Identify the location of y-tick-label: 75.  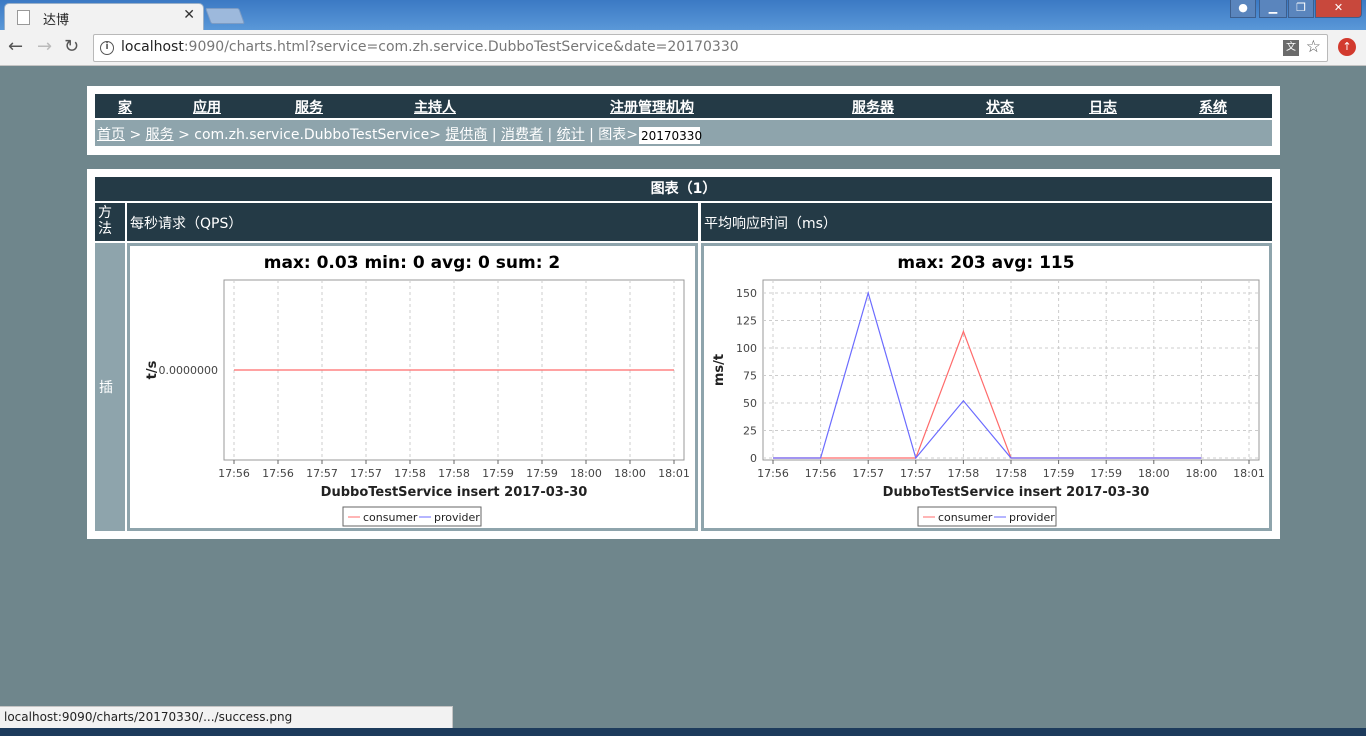
(750, 376).